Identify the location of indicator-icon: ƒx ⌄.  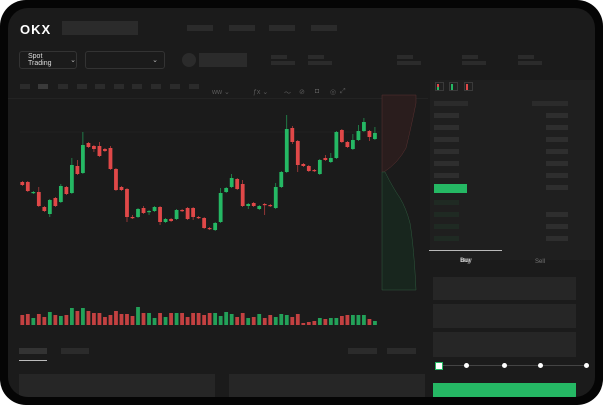
(261, 92).